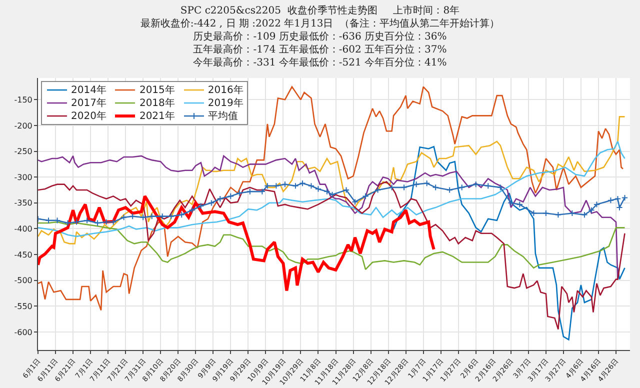  What do you see at coordinates (23, 229) in the screenshot?
I see `y-tick-label: -400` at bounding box center [23, 229].